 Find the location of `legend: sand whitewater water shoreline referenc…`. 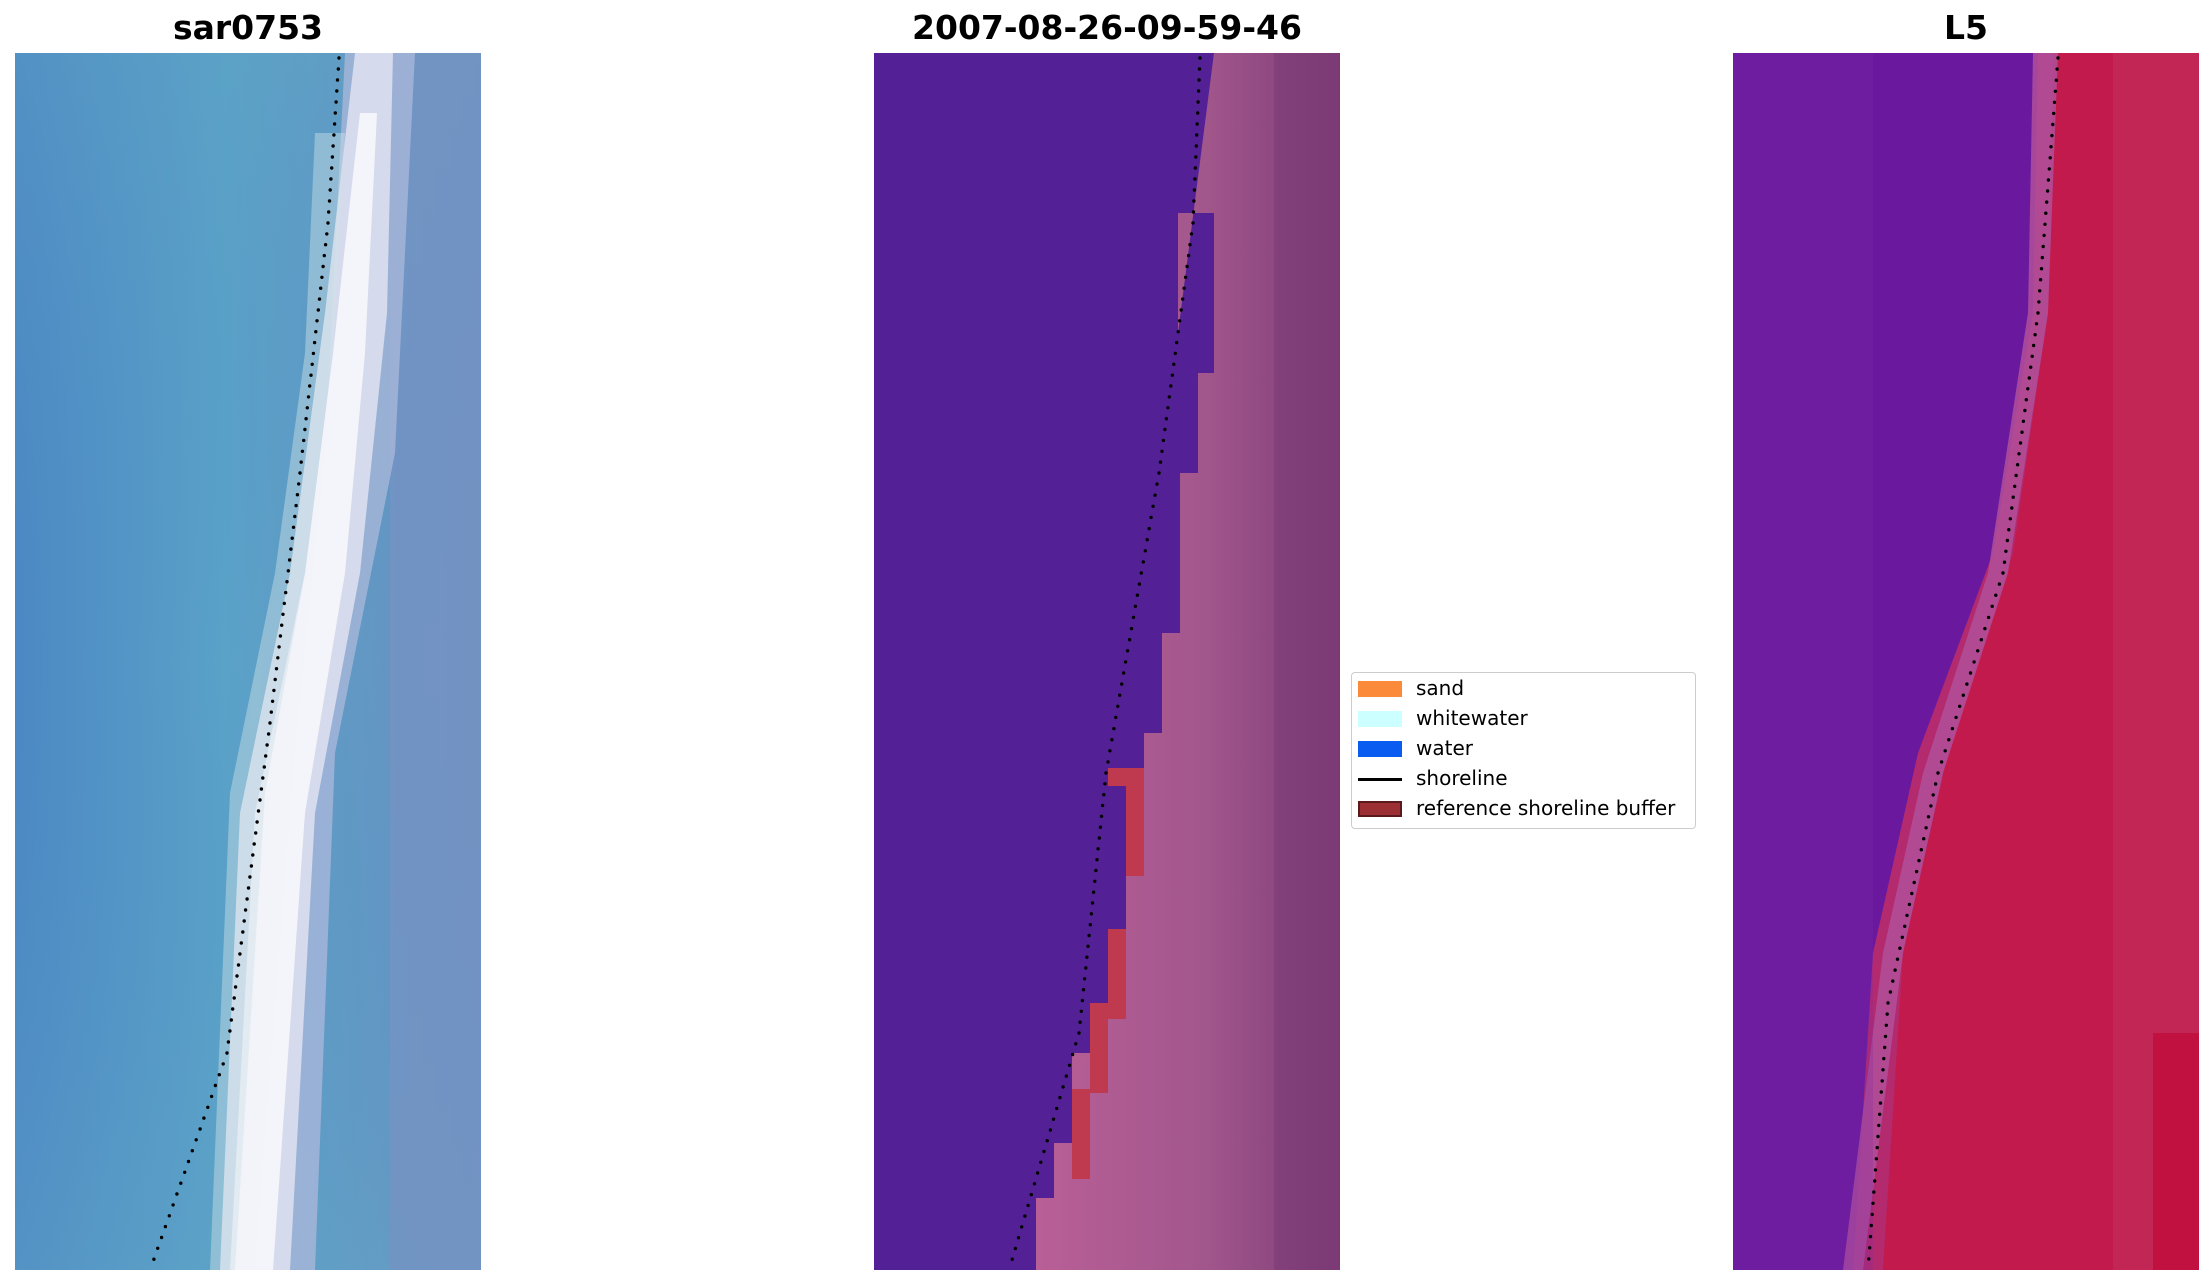

legend: sand whitewater water shoreline referenc… is located at coordinates (1523, 750).